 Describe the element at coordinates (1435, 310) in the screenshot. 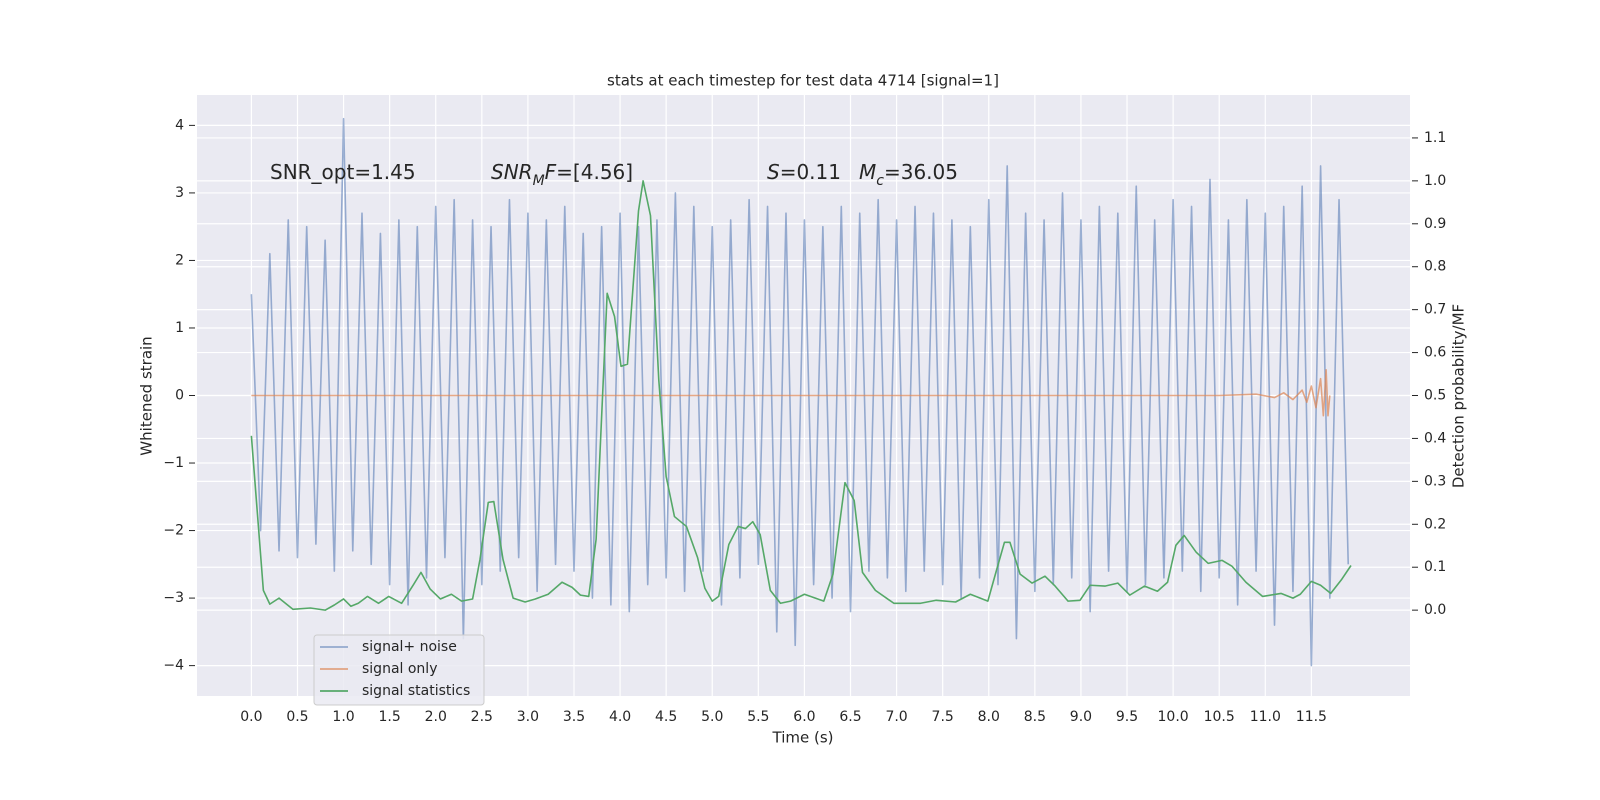

I see `y2-tick-label: 0.7` at that location.